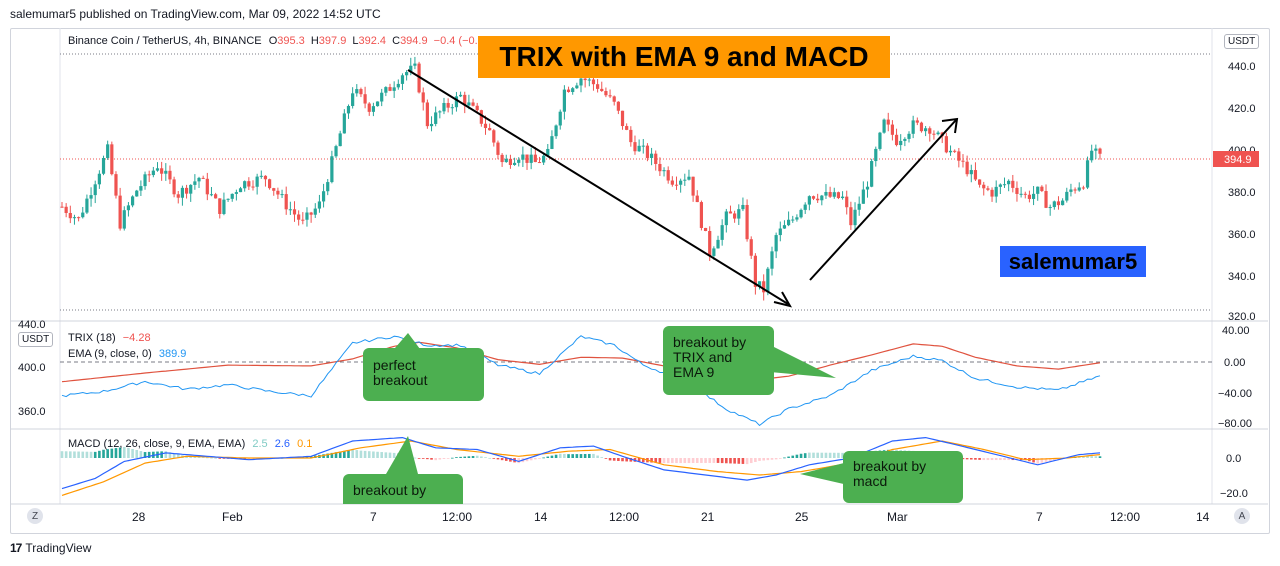 Image resolution: width=1280 pixels, height=566 pixels. I want to click on currency-button: USDT, so click(1242, 41).